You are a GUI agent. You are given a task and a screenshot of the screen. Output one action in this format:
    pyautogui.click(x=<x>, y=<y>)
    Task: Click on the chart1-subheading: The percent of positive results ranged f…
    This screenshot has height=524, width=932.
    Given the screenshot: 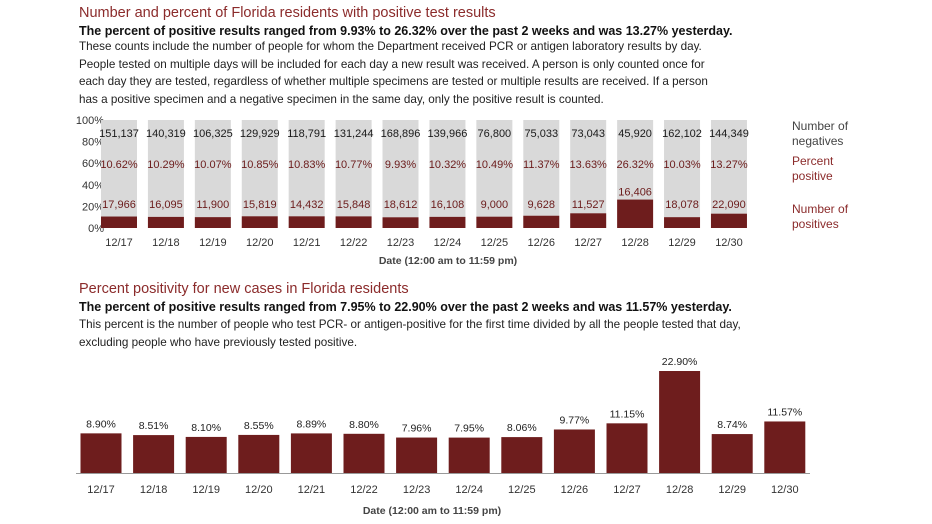 What is the action you would take?
    pyautogui.click(x=406, y=31)
    